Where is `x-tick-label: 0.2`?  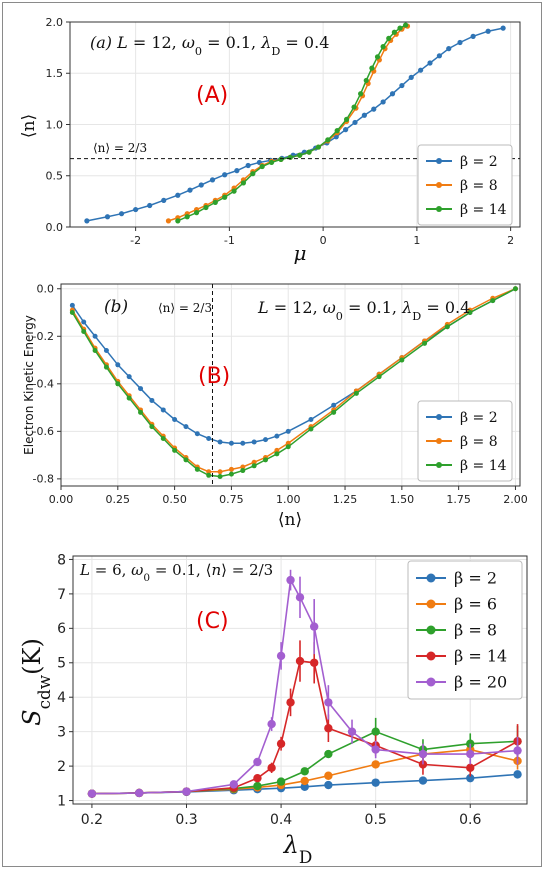
x-tick-label: 0.2 is located at coordinates (92, 820).